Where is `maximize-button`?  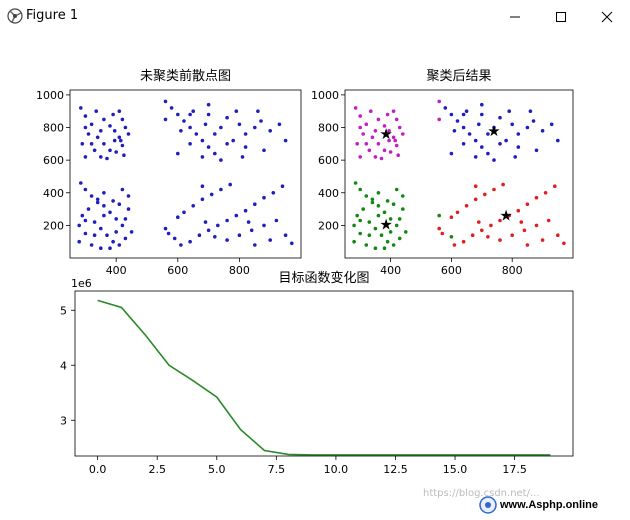 maximize-button is located at coordinates (561, 16).